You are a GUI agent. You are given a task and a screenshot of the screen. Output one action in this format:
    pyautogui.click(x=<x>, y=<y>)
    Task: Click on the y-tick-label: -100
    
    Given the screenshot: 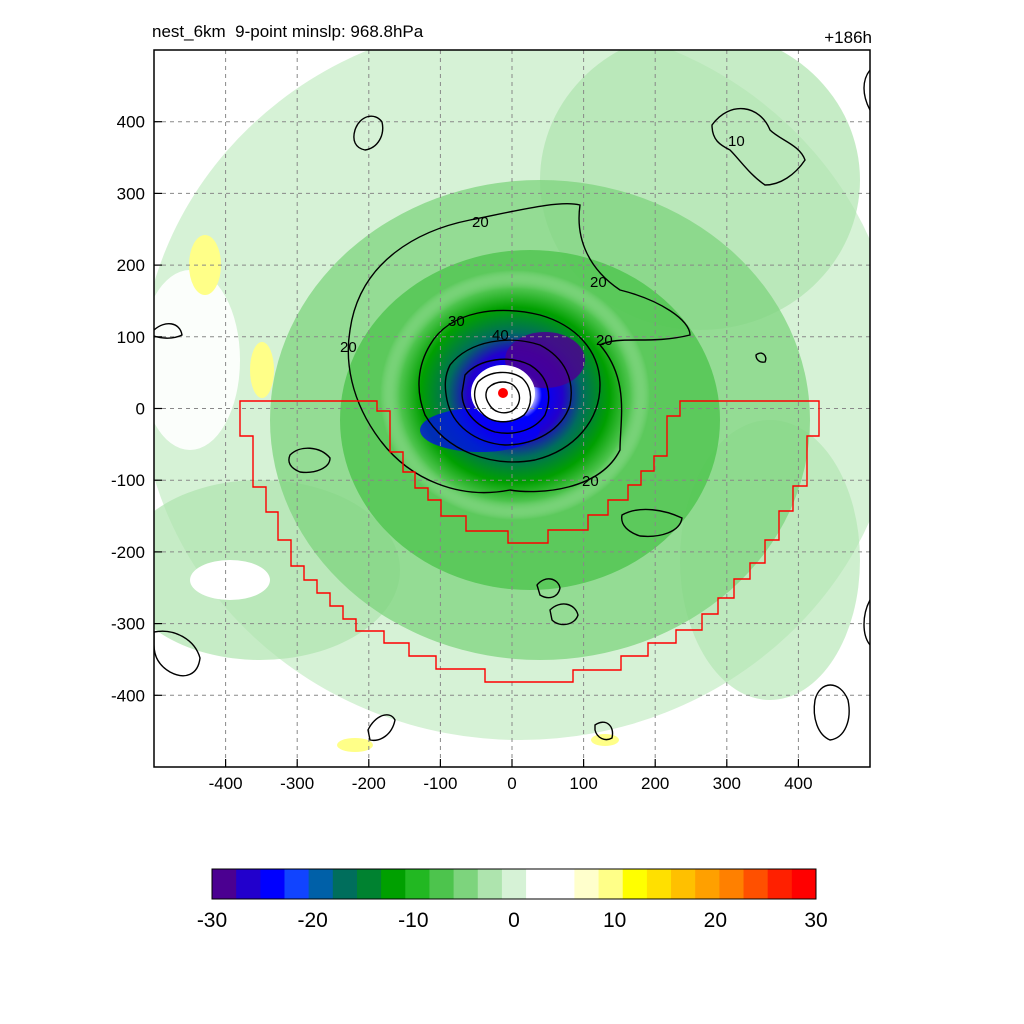 What is the action you would take?
    pyautogui.click(x=128, y=480)
    